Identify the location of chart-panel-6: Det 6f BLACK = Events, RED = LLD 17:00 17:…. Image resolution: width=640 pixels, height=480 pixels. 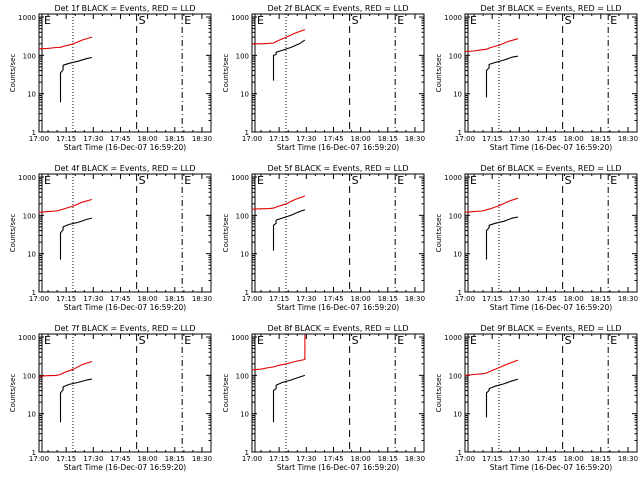
(536, 238).